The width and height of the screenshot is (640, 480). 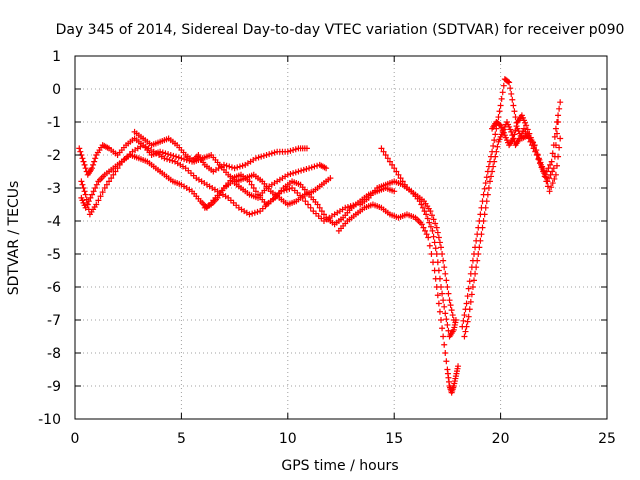 I want to click on y-tick-label: -3, so click(x=54, y=189).